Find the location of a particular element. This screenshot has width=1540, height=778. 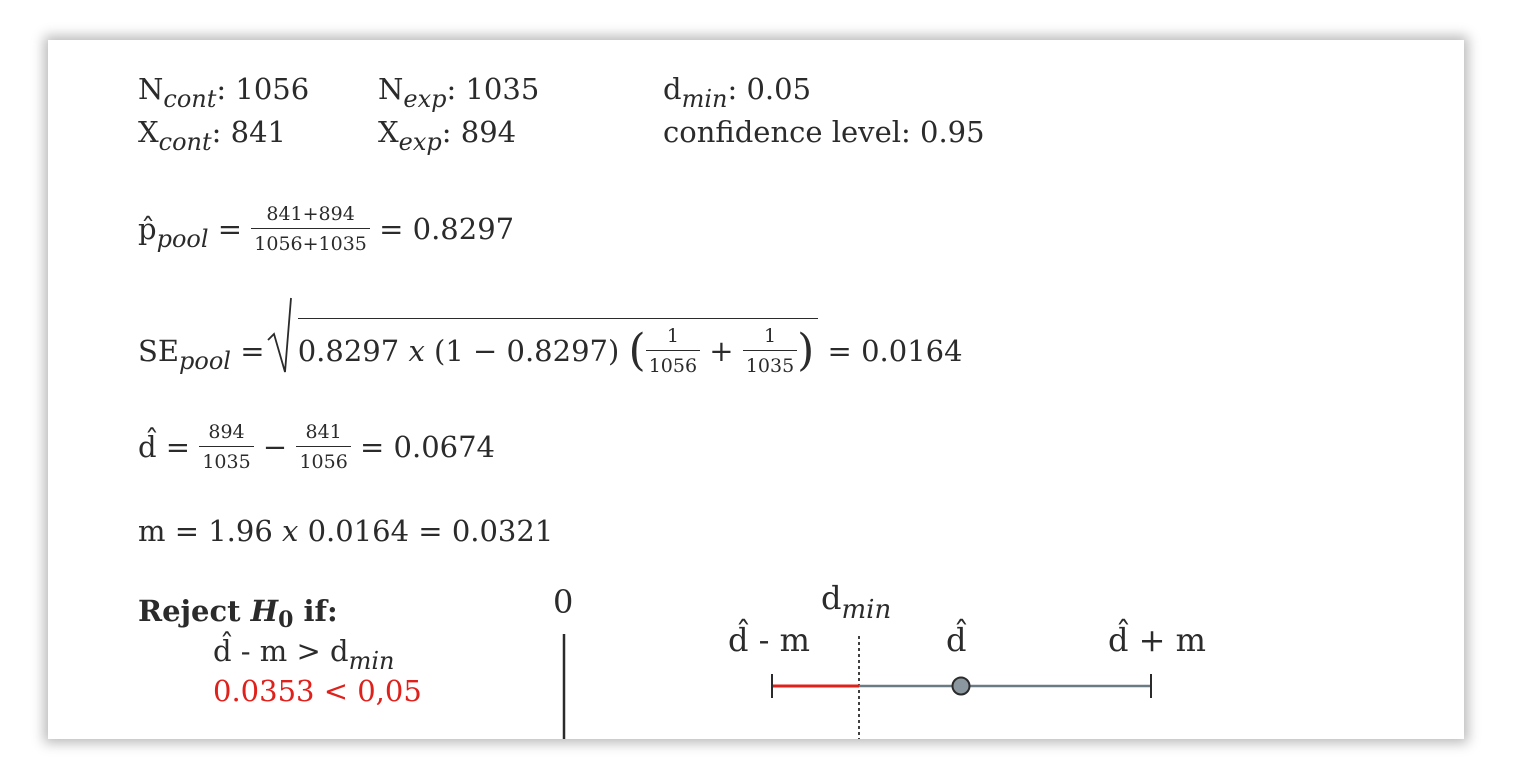

square-root-sign is located at coordinates (279, 335).